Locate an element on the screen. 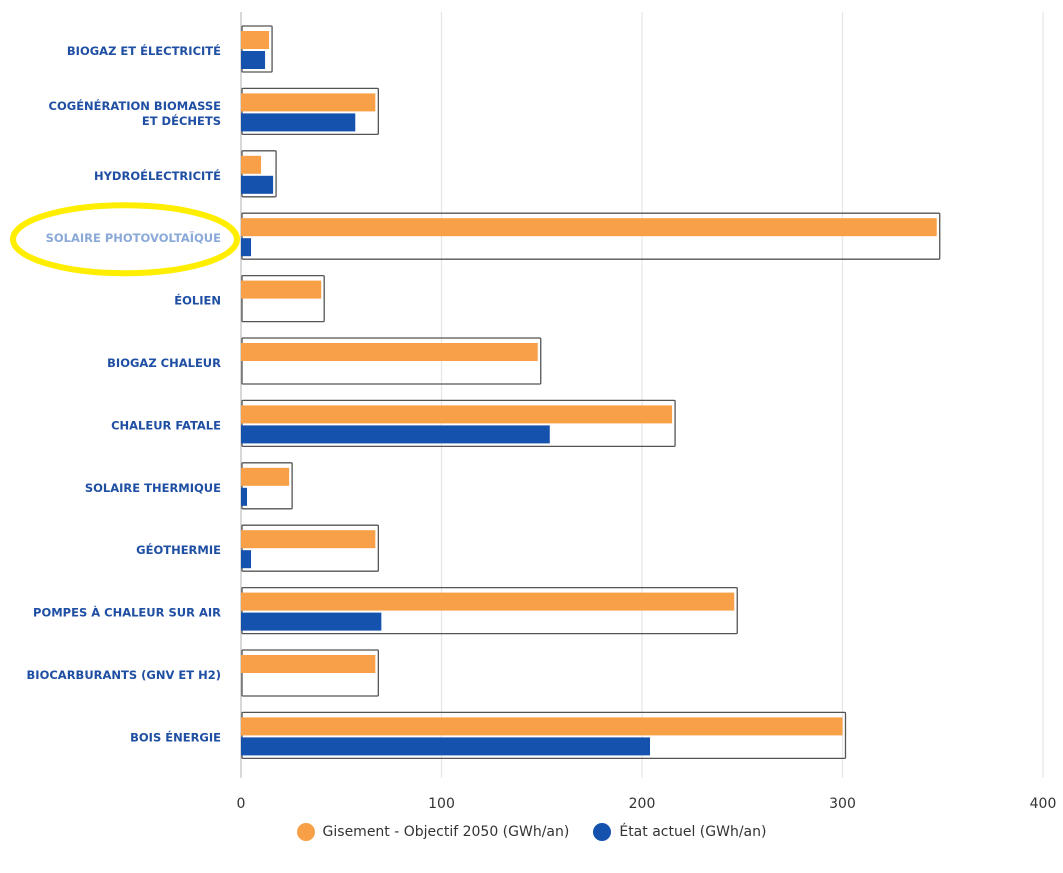 The height and width of the screenshot is (873, 1063). x-tick-label: 400 is located at coordinates (1043, 804).